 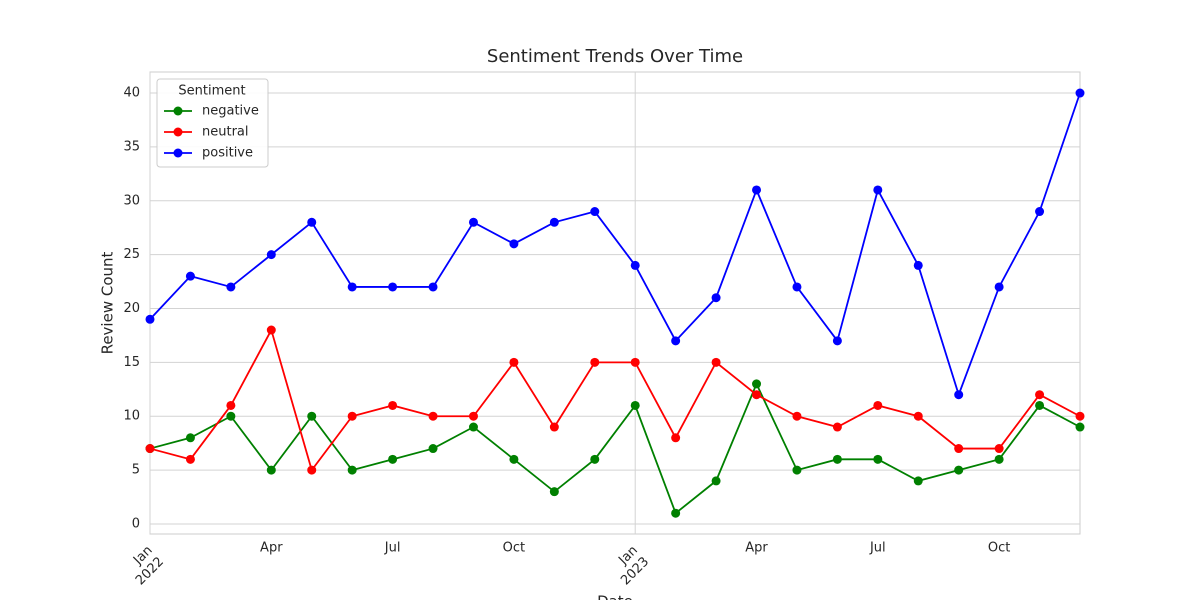 I want to click on legend-label: positive, so click(x=227, y=153).